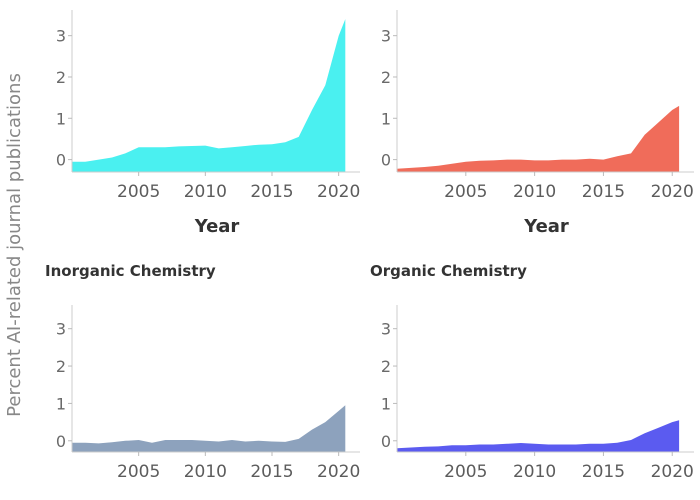  I want to click on y-axis-title: Percent AI-related journal publications, so click(14, 245).